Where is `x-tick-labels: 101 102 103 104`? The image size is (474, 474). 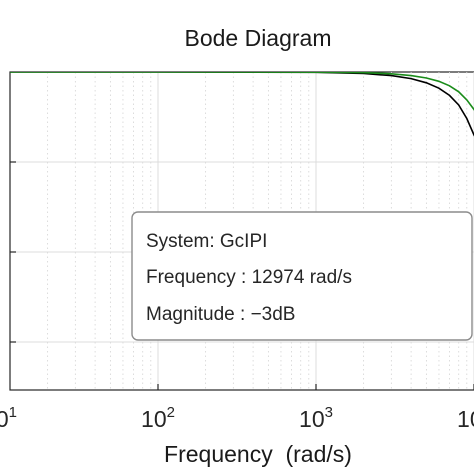 x-tick-labels: 101 102 103 104 is located at coordinates (237, 418).